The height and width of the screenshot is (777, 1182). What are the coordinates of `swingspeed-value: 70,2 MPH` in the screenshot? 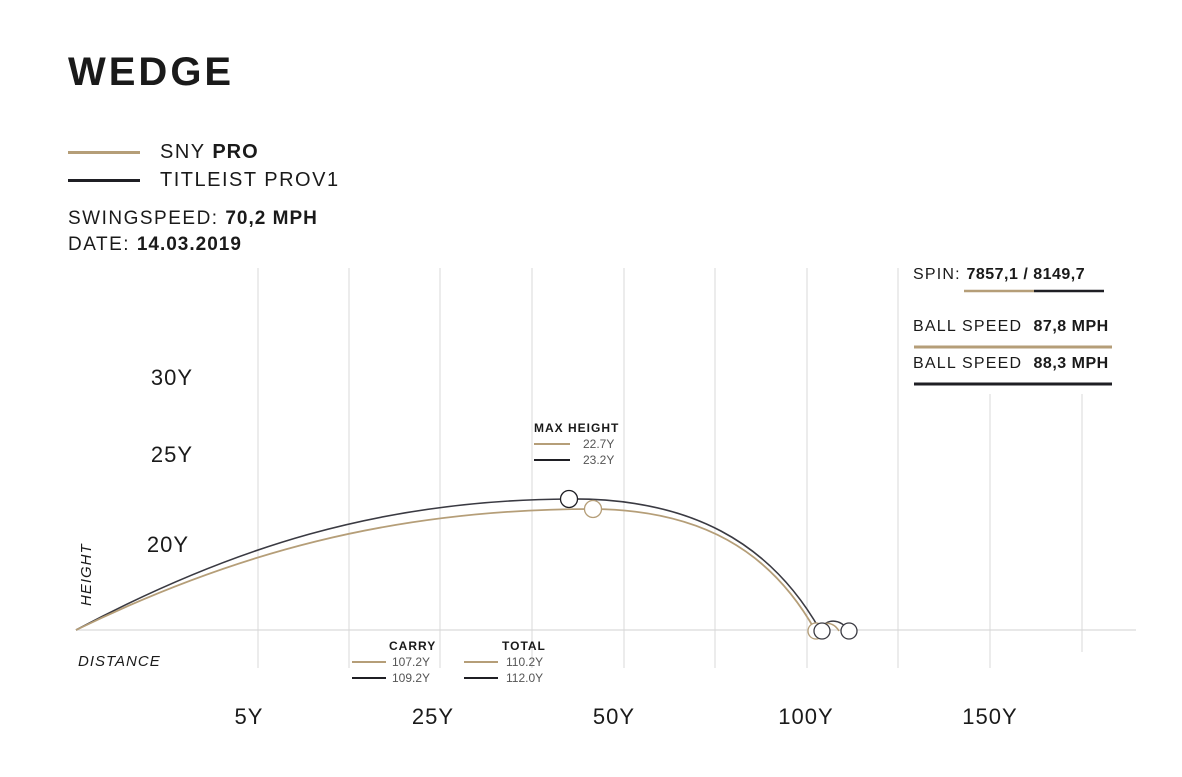 It's located at (271, 218).